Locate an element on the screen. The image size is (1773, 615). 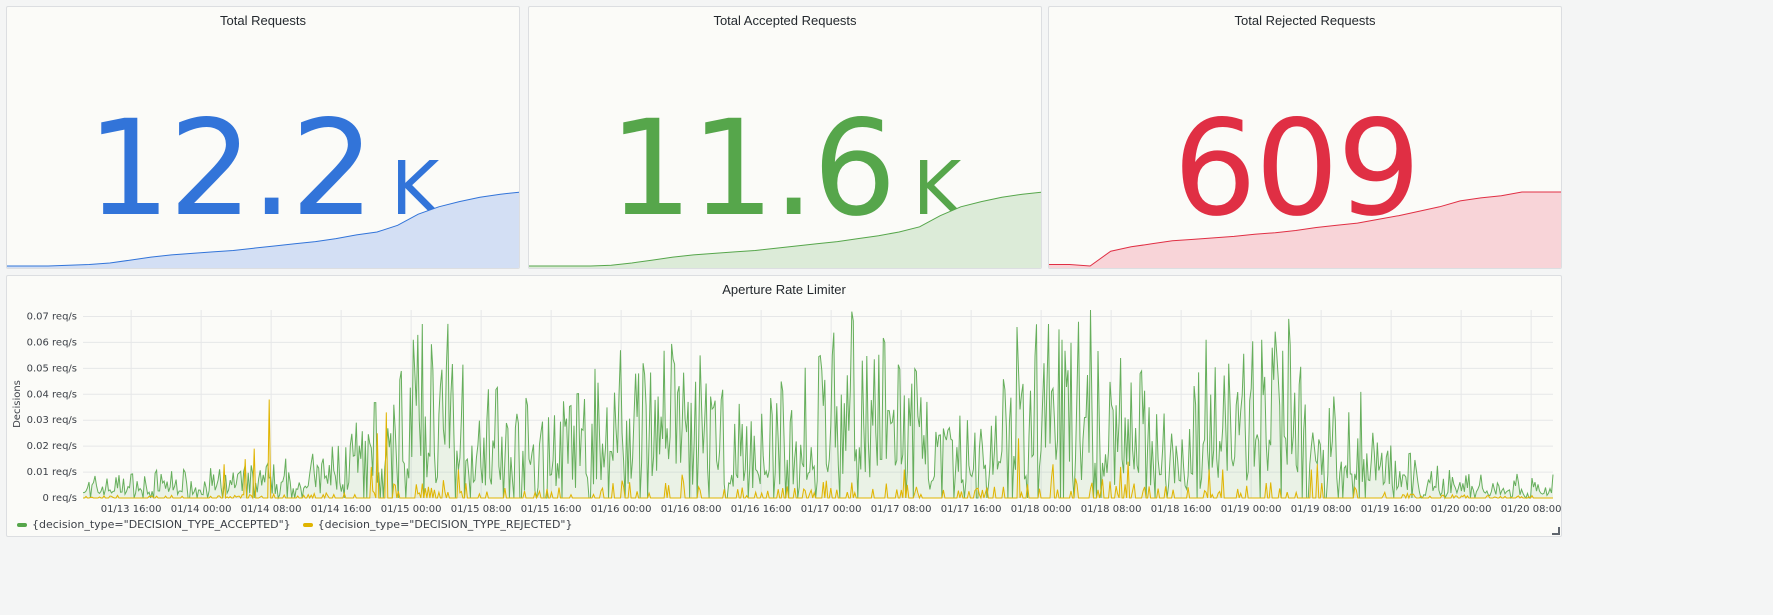
x-tick-label: 01/19 16:00 is located at coordinates (1391, 509).